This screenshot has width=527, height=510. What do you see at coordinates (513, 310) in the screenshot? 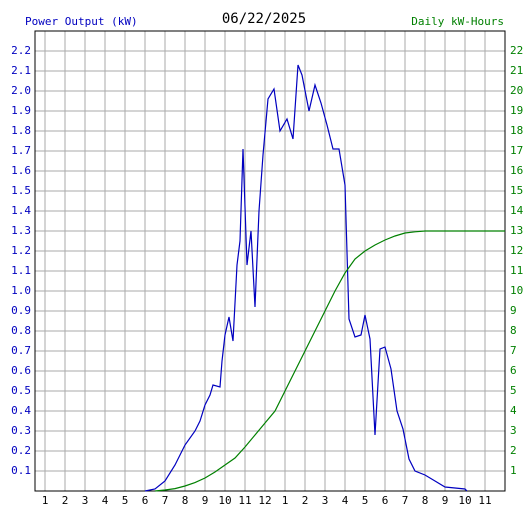
I see `y2-tick-label: 9` at bounding box center [513, 310].